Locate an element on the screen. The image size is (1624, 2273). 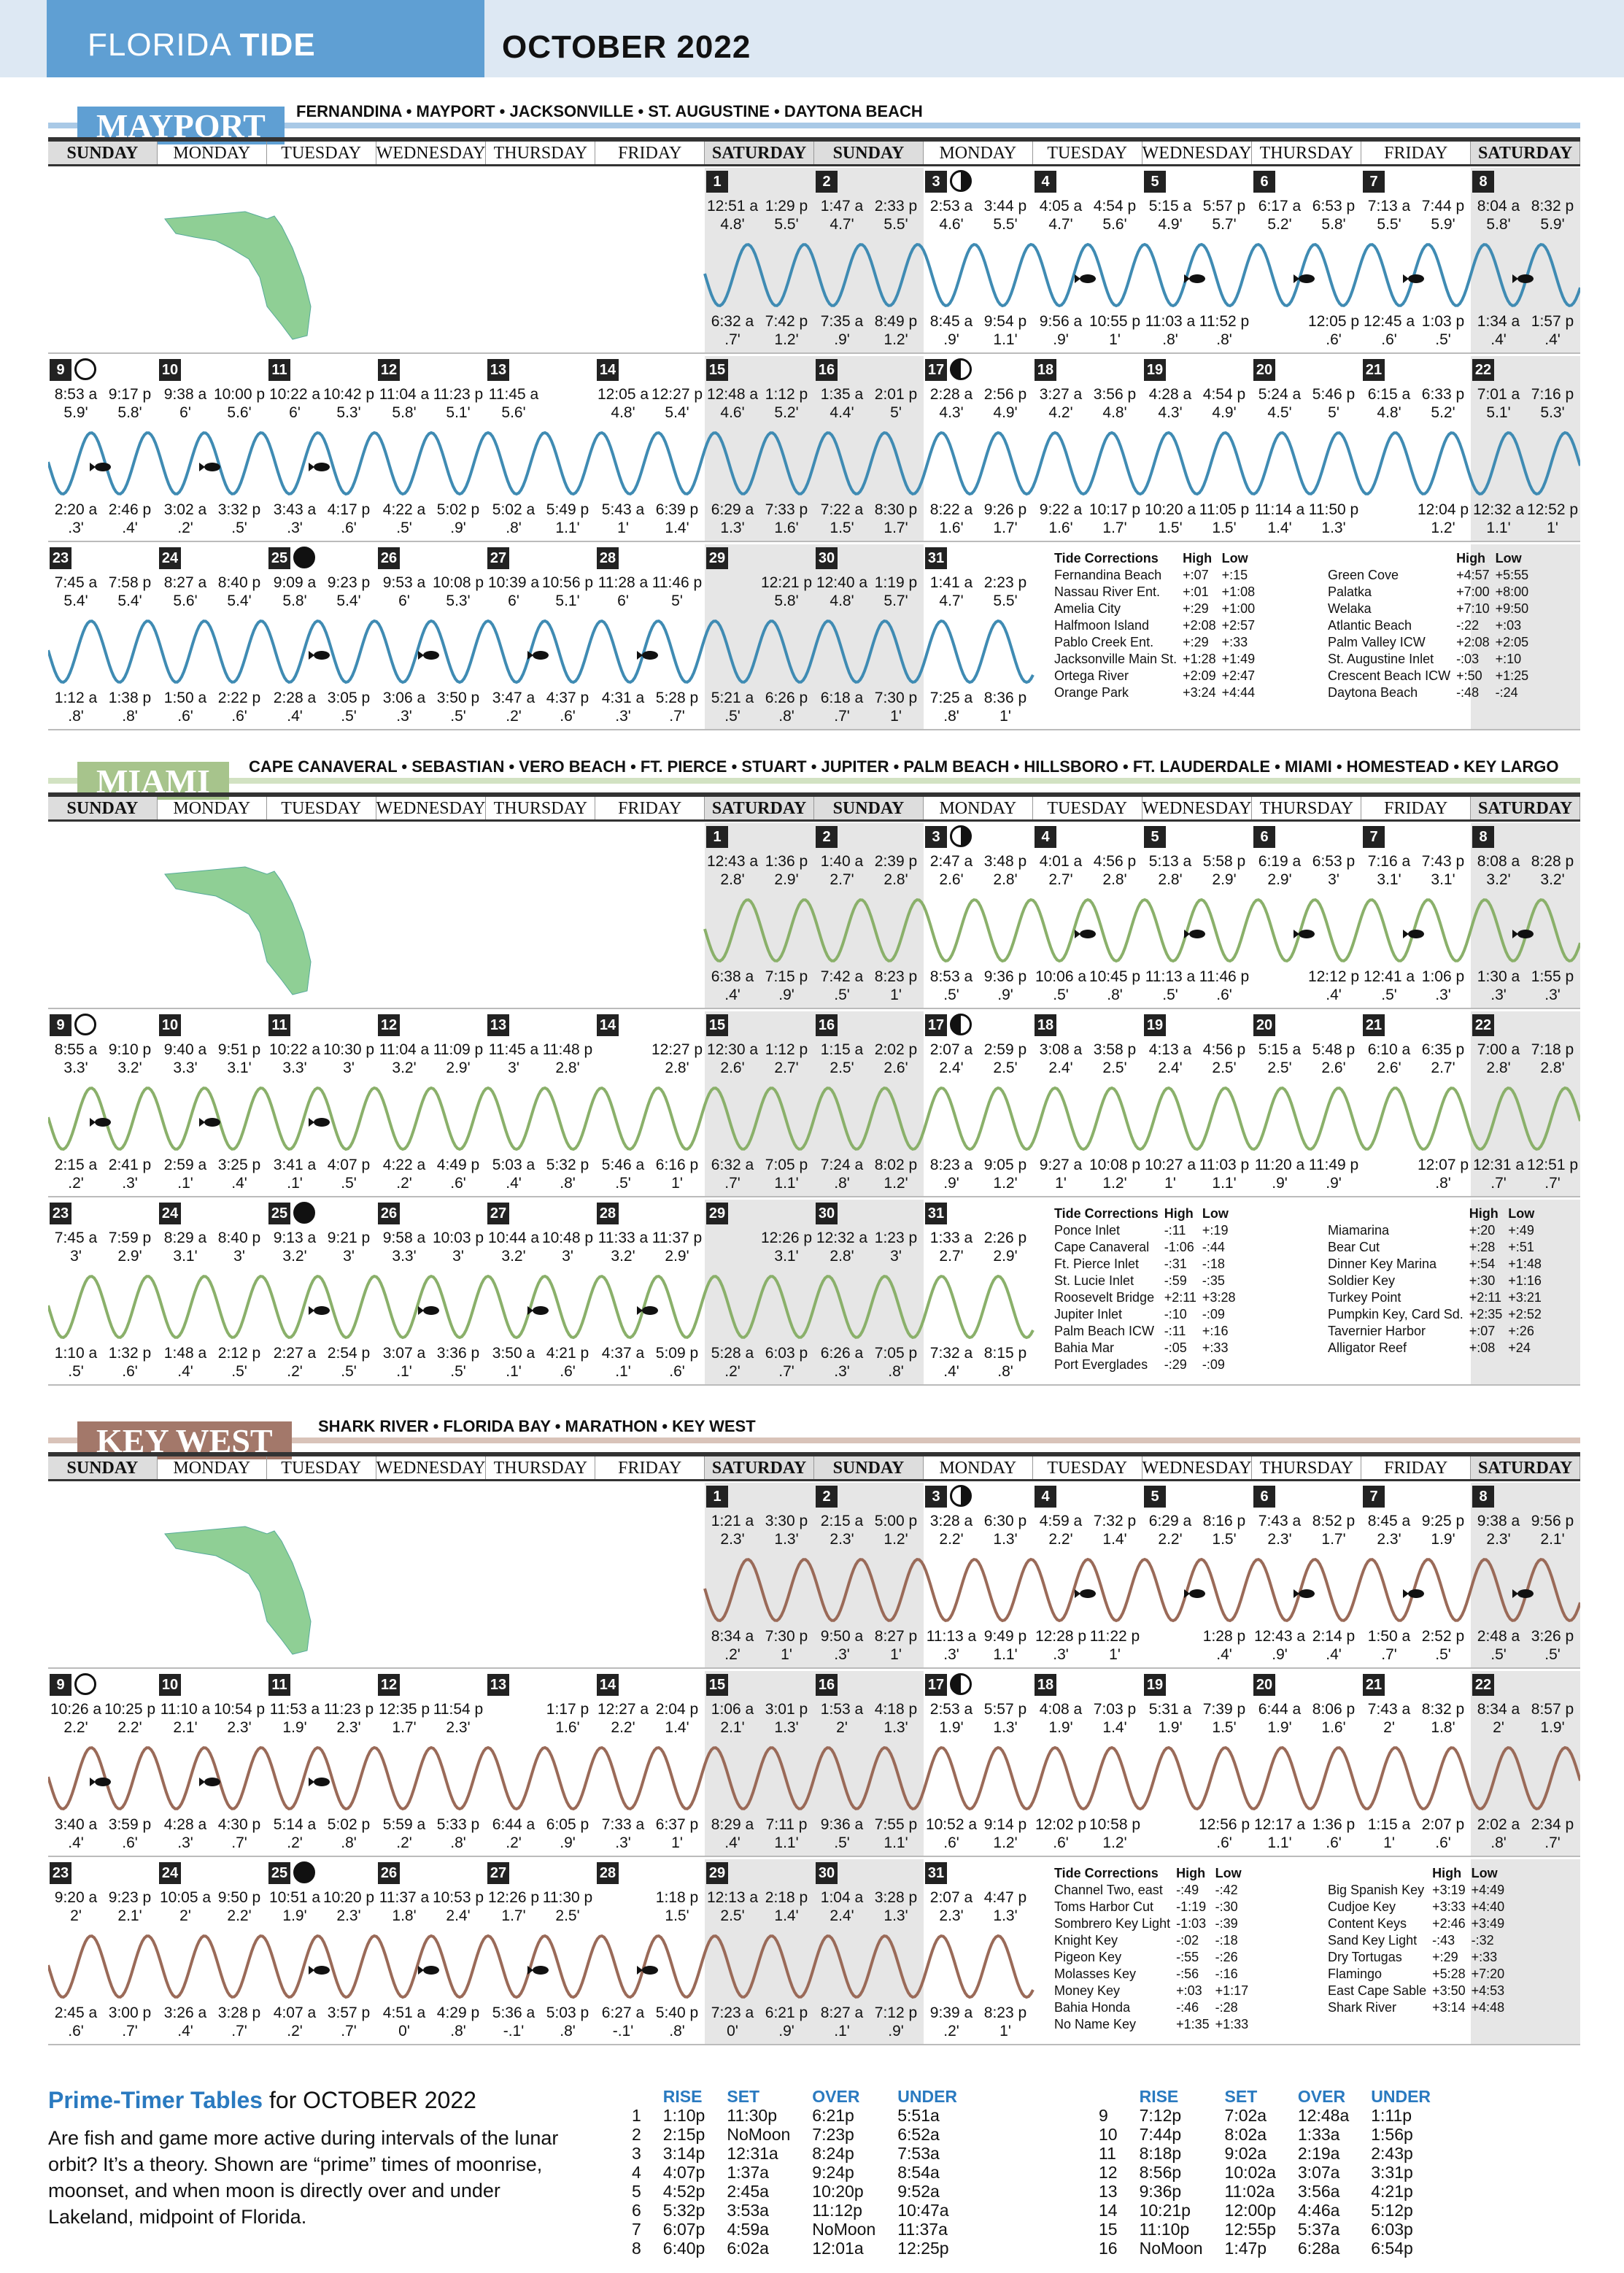
moon-new-icon is located at coordinates (304, 1872).